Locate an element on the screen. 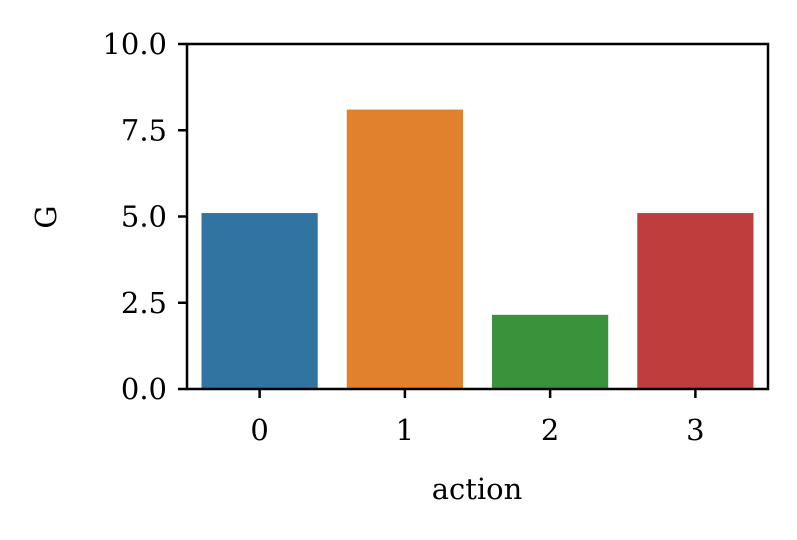  y-tick-label: 0.0 is located at coordinates (144, 389).